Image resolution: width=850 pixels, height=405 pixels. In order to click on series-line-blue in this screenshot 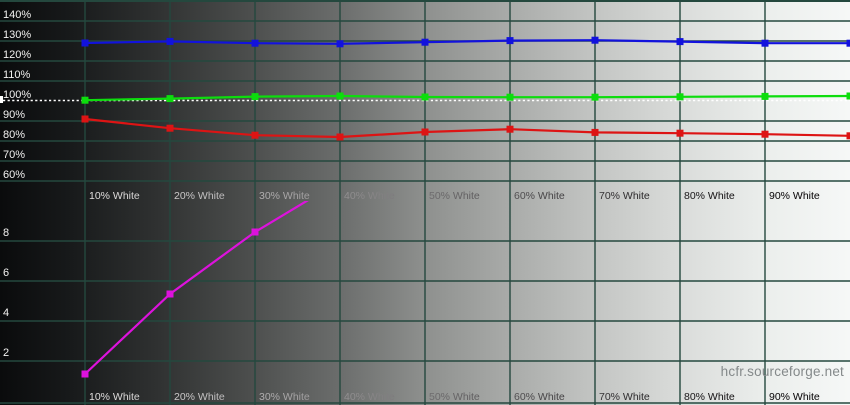, I will do `click(467, 42)`.